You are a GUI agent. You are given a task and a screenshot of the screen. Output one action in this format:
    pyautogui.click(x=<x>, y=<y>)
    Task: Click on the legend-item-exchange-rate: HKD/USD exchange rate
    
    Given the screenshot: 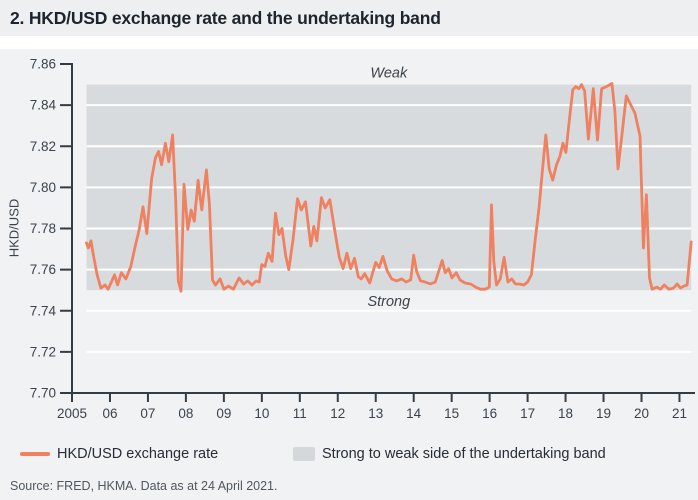 What is the action you would take?
    pyautogui.click(x=119, y=454)
    